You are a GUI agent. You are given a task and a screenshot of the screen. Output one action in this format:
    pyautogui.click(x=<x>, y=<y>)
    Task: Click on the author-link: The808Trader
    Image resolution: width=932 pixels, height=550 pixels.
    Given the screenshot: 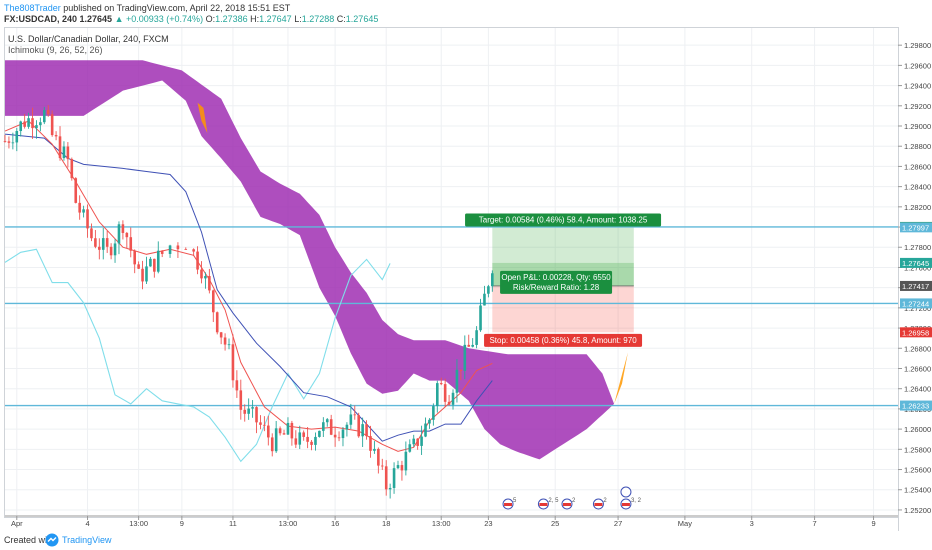 What is the action you would take?
    pyautogui.click(x=32, y=8)
    